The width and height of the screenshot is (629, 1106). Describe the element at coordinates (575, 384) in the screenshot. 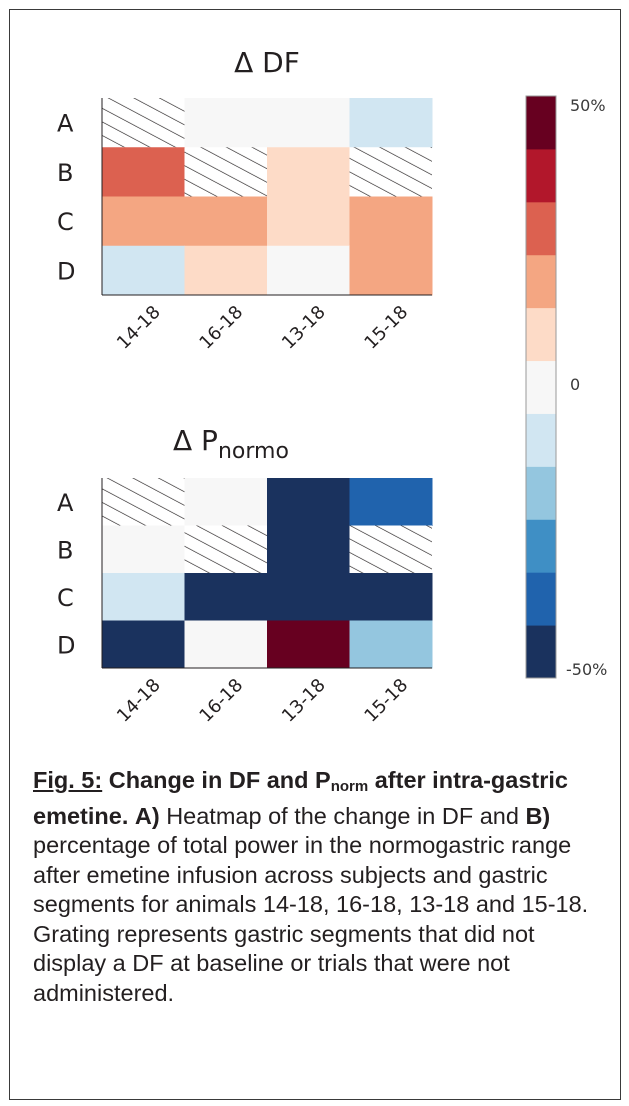

I see `colorbar-zero-label: 0` at that location.